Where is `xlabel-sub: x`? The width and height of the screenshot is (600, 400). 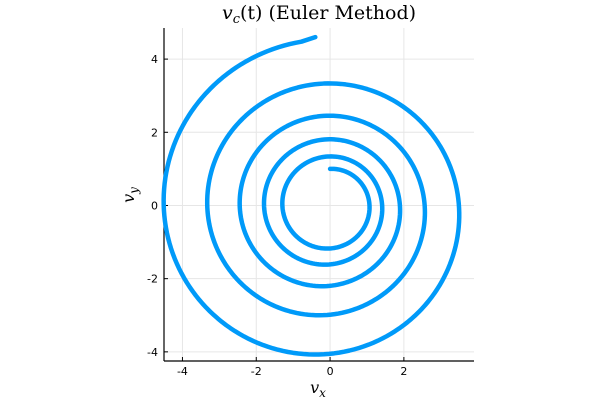
xlabel-sub: x is located at coordinates (322, 393).